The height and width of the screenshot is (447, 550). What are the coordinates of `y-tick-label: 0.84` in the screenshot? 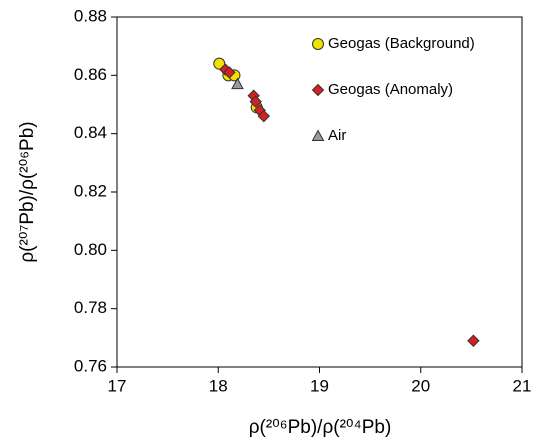 It's located at (90, 132).